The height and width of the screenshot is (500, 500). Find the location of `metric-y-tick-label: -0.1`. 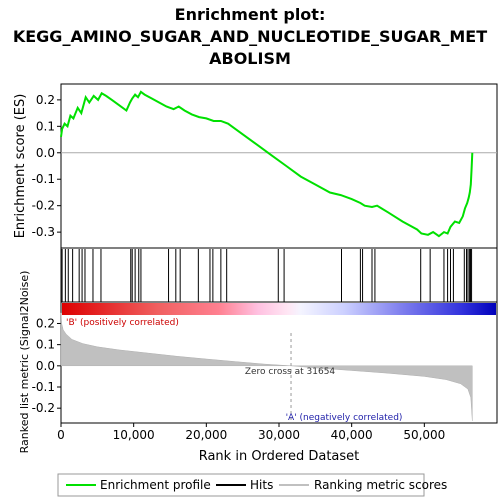

metric-y-tick-label: -0.1 is located at coordinates (43, 387).